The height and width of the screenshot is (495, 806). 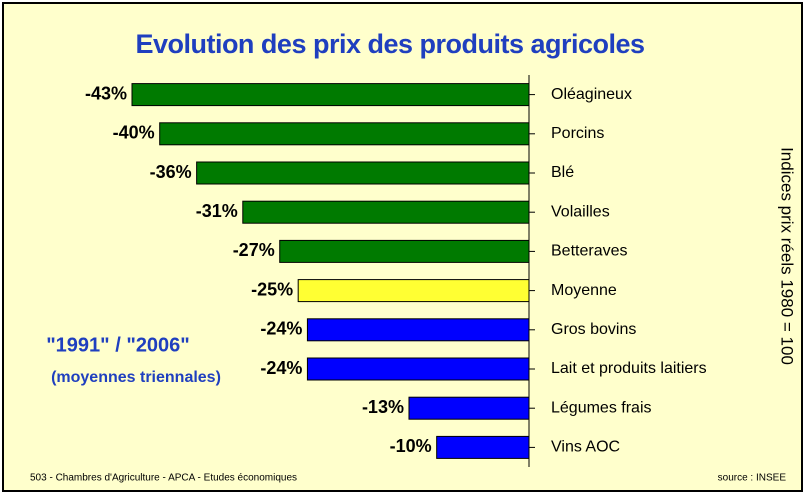 What do you see at coordinates (118, 345) in the screenshot?
I see `annotation: "1991" / "2006"` at bounding box center [118, 345].